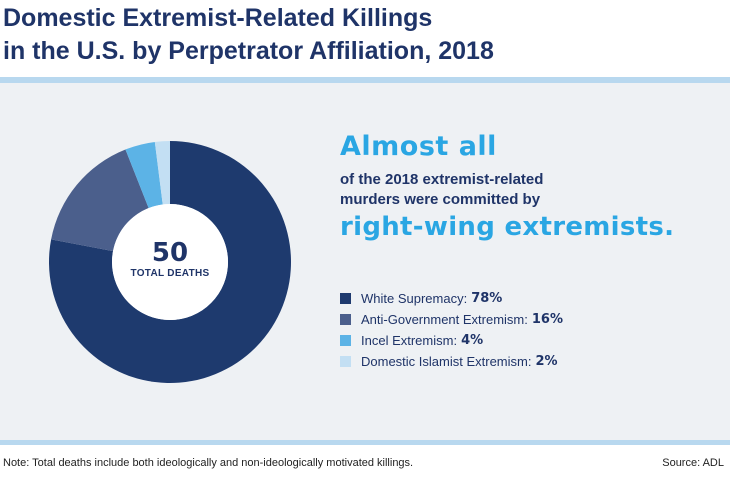 This screenshot has width=730, height=477. I want to click on body-line-2: murders were committed by, so click(440, 199).